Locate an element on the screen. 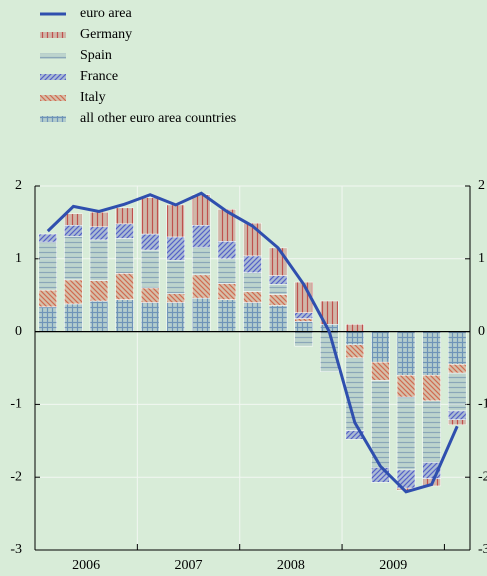  x-tick-label: 2007 is located at coordinates (189, 565).